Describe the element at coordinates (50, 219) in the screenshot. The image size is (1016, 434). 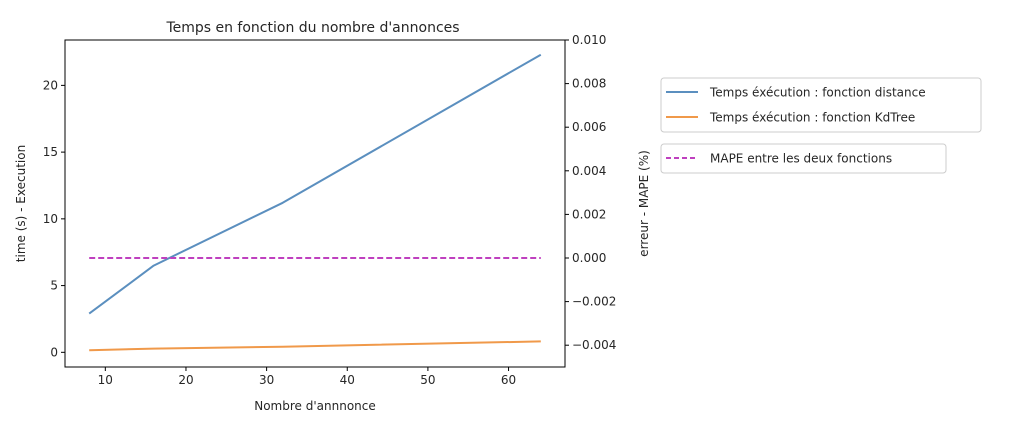
I see `y-tick-label-2: 10` at that location.